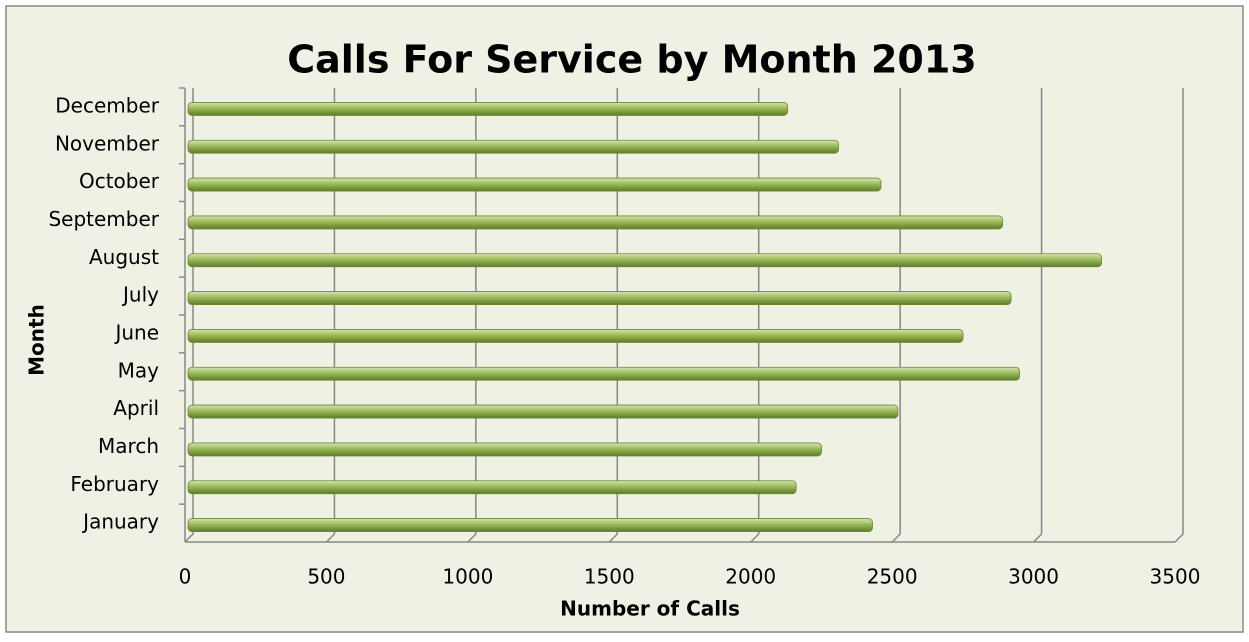 The image size is (1249, 642). What do you see at coordinates (140, 295) in the screenshot?
I see `y-tick-label: July` at bounding box center [140, 295].